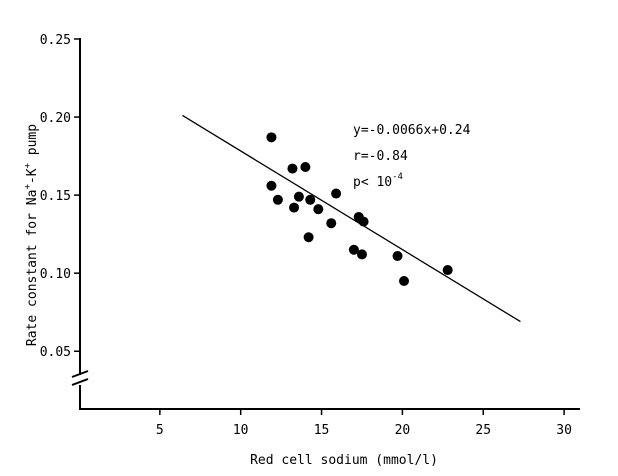 The height and width of the screenshot is (476, 618). What do you see at coordinates (397, 177) in the screenshot?
I see `p-value-exponent: -4` at bounding box center [397, 177].